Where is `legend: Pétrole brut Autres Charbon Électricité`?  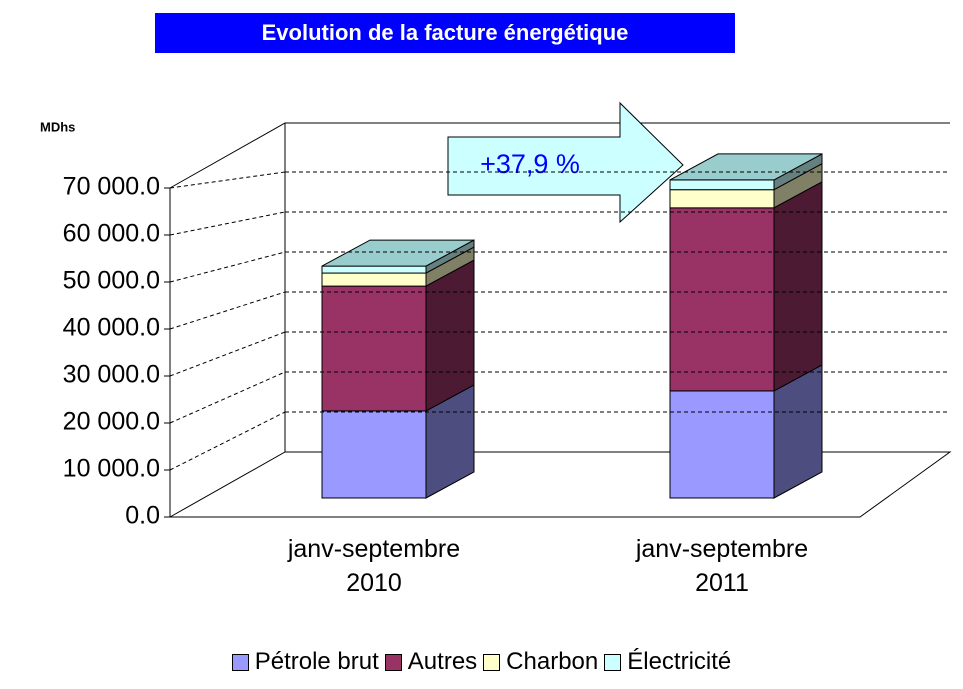
legend: Pétrole brut Autres Charbon Électricité is located at coordinates (481, 662).